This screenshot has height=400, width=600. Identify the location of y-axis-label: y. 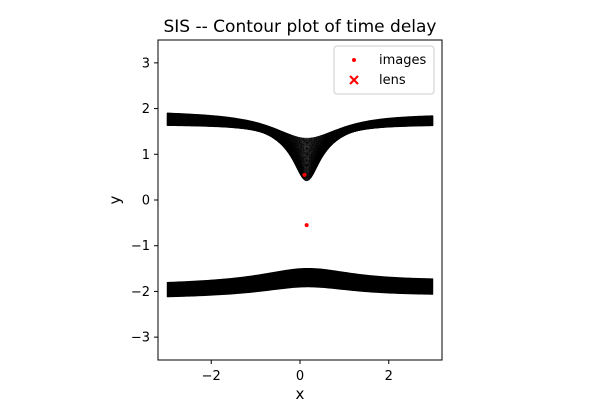
(115, 199).